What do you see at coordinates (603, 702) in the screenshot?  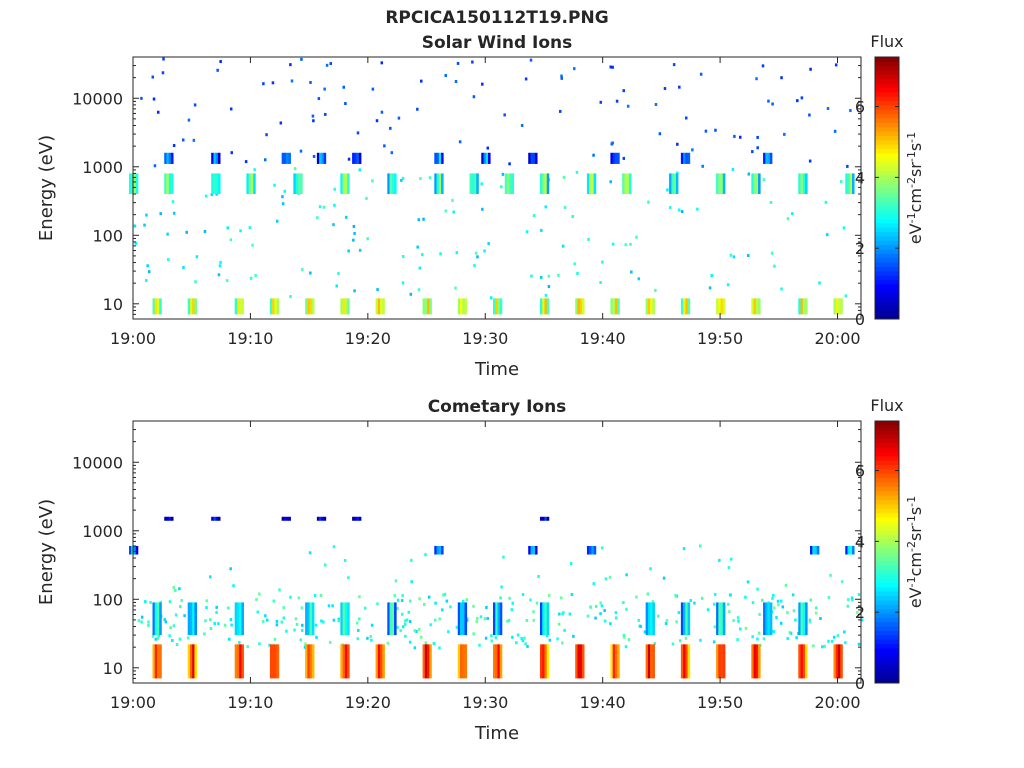 I see `x-tick-label: 19:40` at bounding box center [603, 702].